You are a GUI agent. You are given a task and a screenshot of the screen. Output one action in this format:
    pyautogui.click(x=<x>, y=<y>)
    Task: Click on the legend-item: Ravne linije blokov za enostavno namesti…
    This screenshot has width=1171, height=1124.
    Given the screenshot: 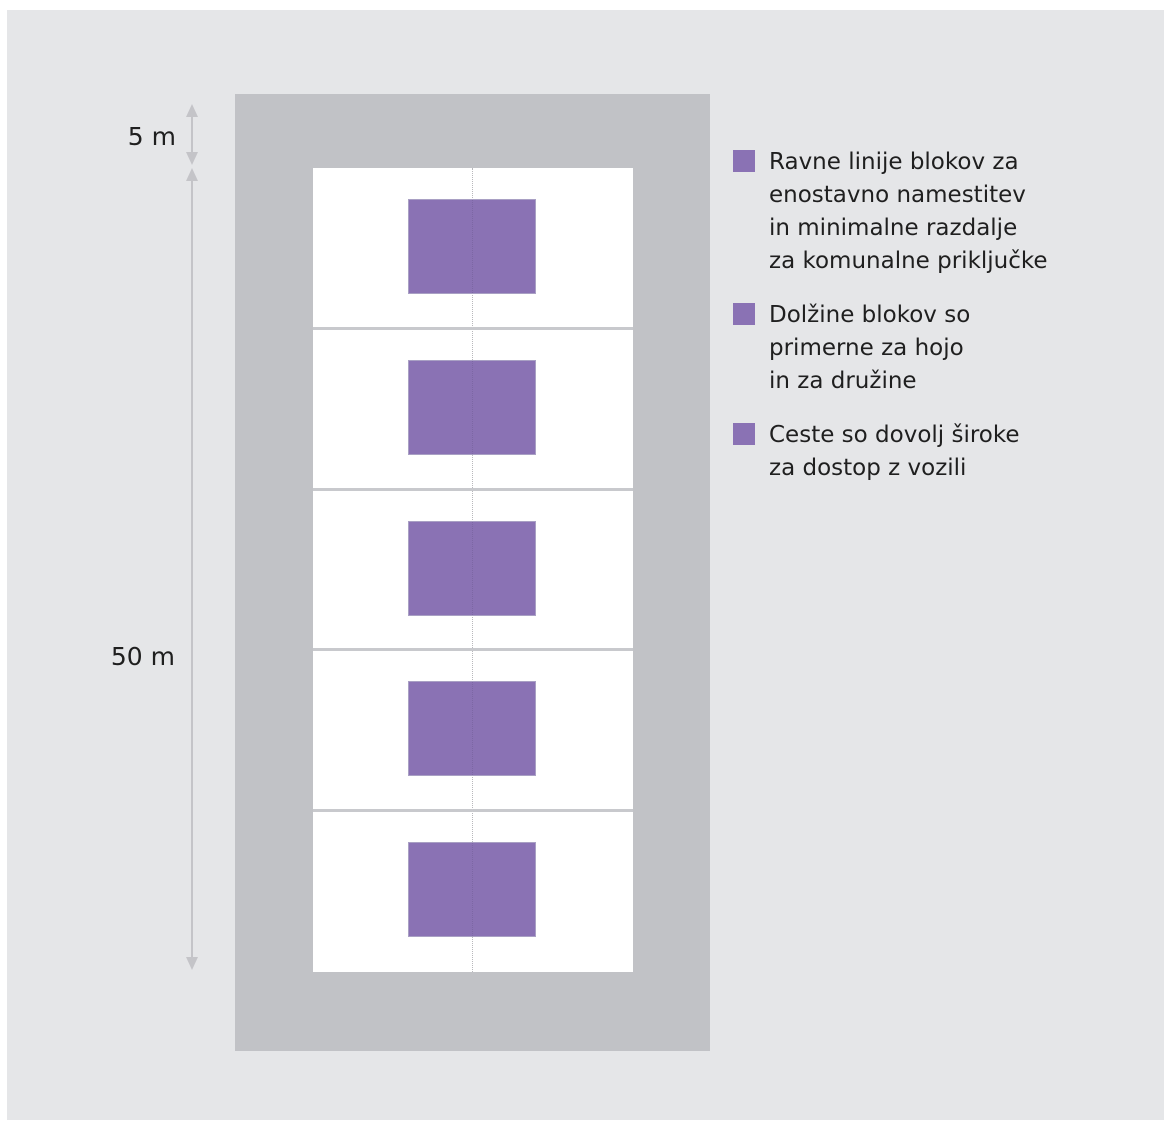 What is the action you would take?
    pyautogui.click(x=943, y=212)
    